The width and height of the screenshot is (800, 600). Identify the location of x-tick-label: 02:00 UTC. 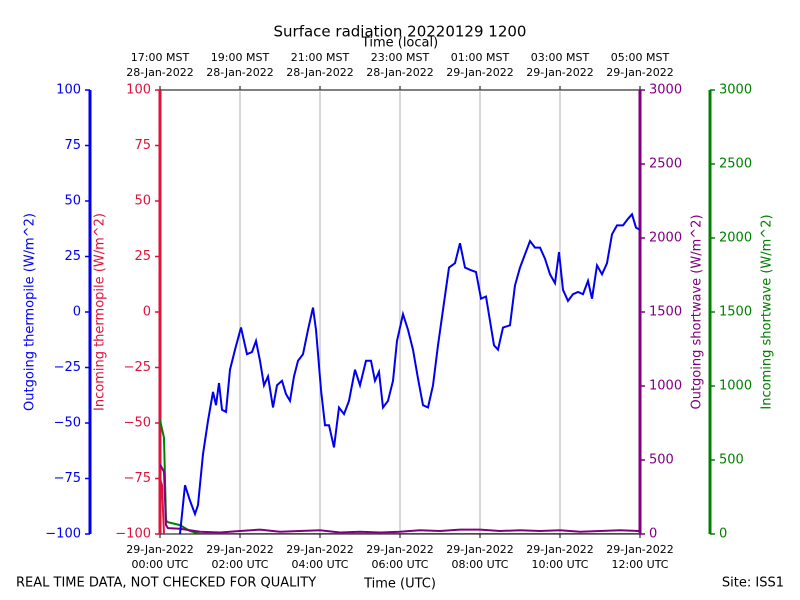
(239, 564).